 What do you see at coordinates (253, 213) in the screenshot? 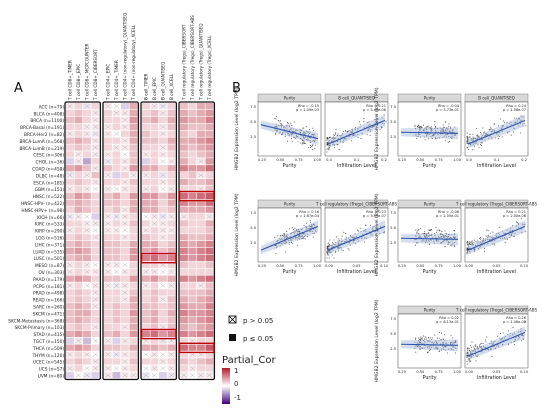
I see `scatter-ytick: 7.5` at bounding box center [253, 213].